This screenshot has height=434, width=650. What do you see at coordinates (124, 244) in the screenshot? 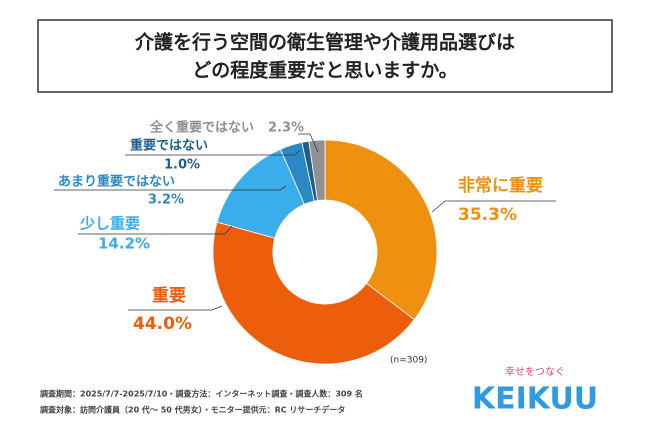
I see `value-label: 14.2%` at bounding box center [124, 244].